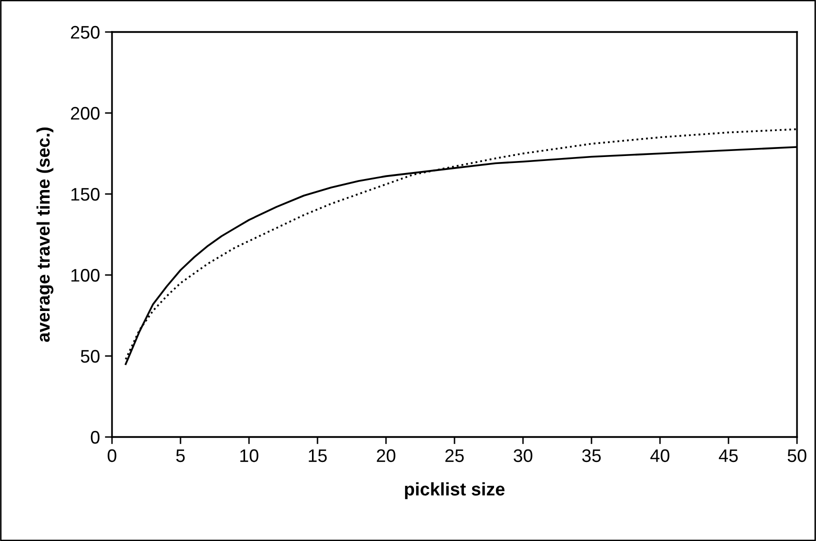 The image size is (816, 541). Describe the element at coordinates (249, 455) in the screenshot. I see `x-tick-label: 10` at that location.